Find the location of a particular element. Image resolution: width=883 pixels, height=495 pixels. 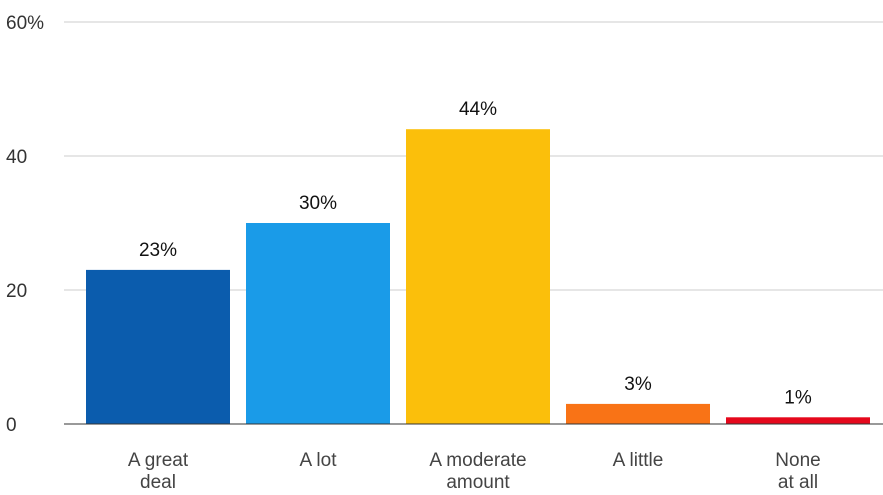

category-label: A great deal is located at coordinates (158, 471).